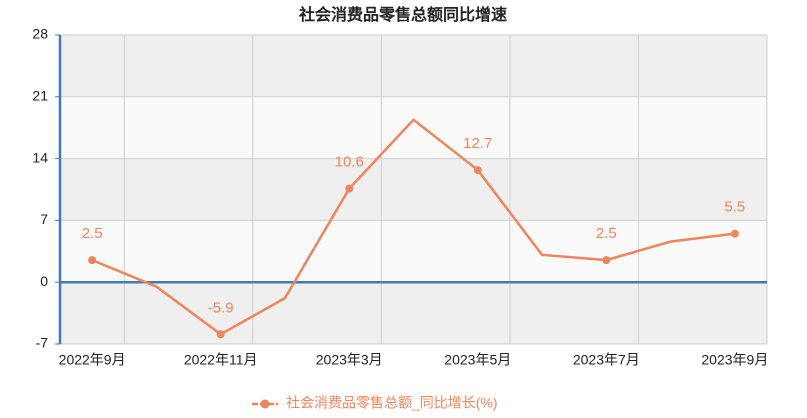 This screenshot has height=418, width=807. Describe the element at coordinates (734, 360) in the screenshot. I see `x-tick-label: 2023年9月` at that location.